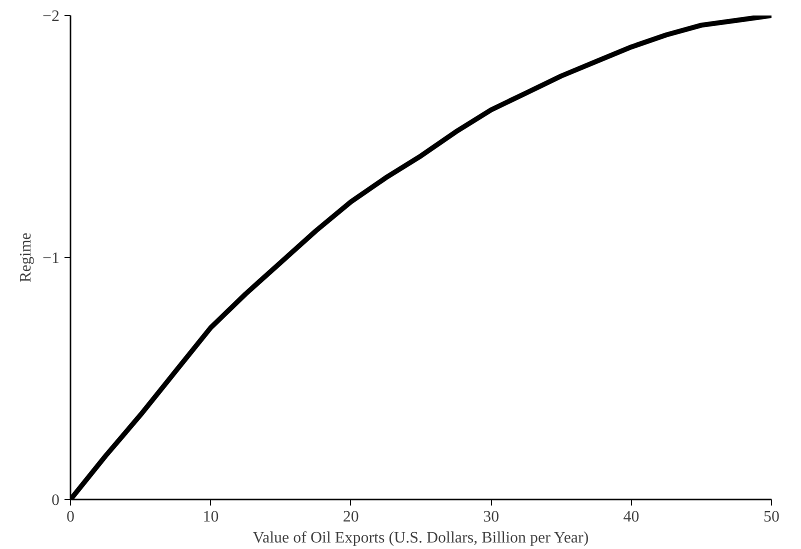  Describe the element at coordinates (350, 517) in the screenshot. I see `x-tick-label: 20` at that location.